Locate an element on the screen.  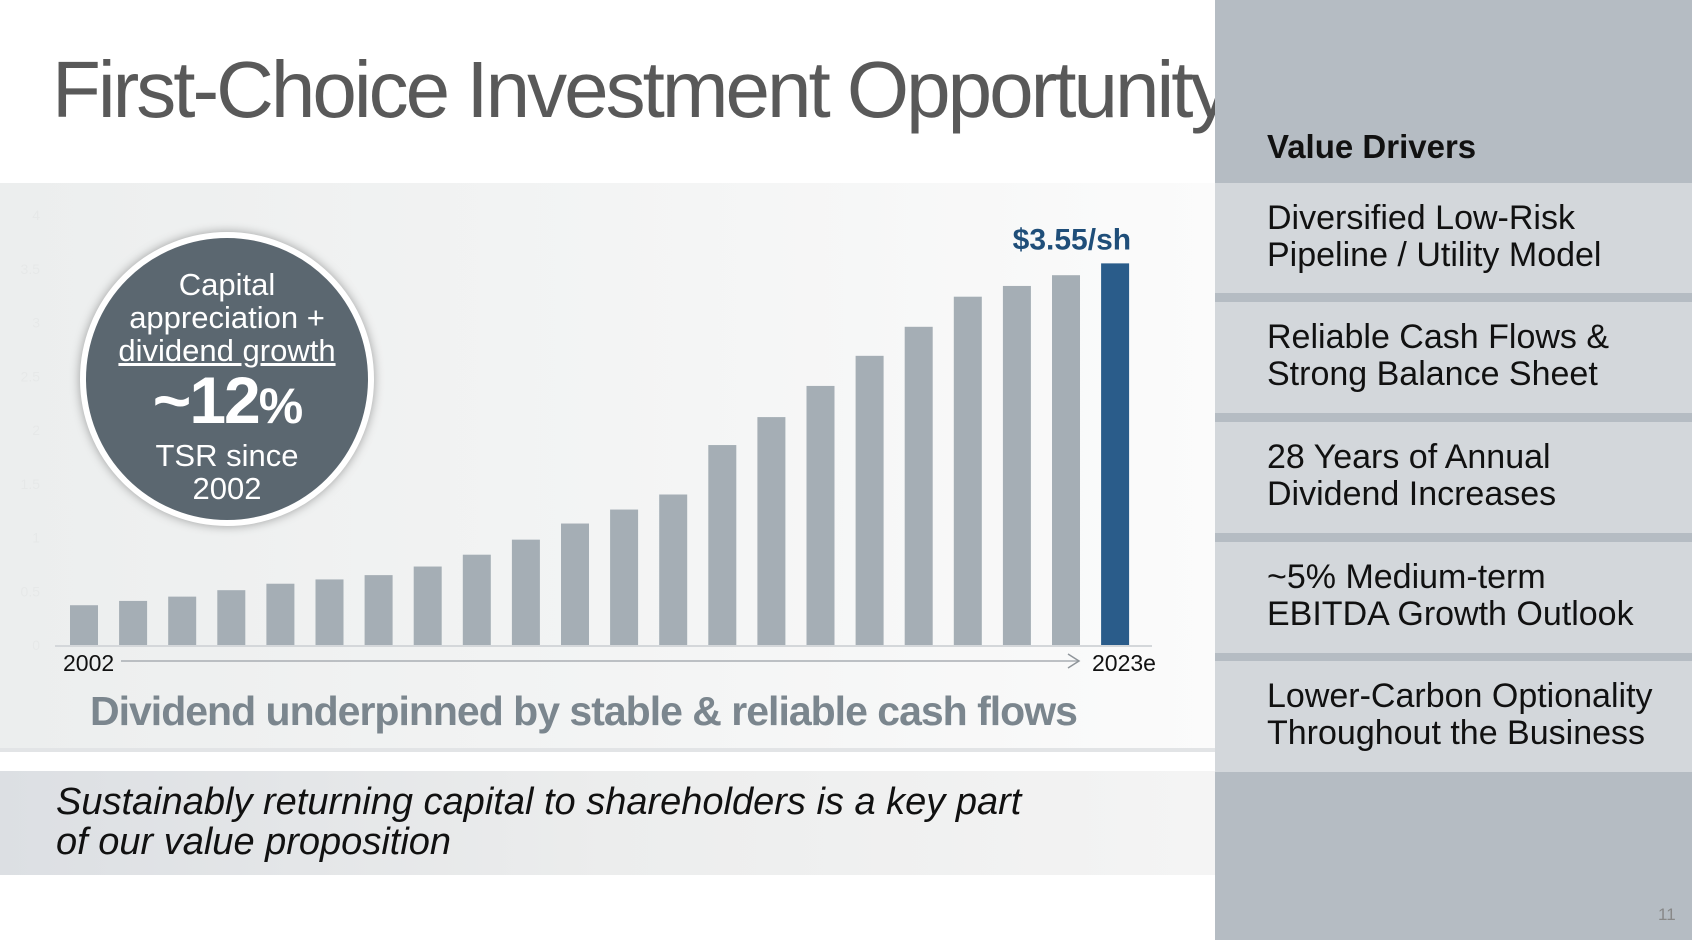
bar-2018 is located at coordinates (869, 500).